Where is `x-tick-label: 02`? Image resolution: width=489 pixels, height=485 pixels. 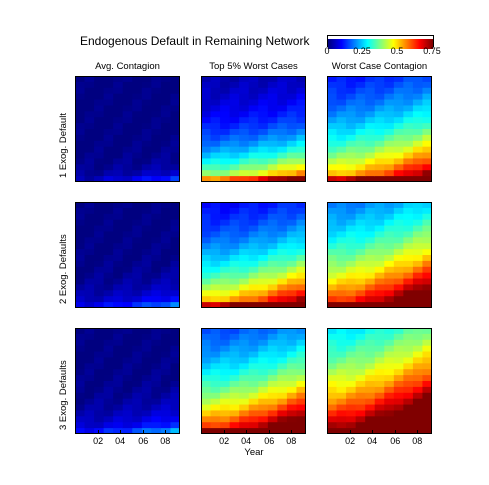 x-tick-label: 02 is located at coordinates (224, 441).